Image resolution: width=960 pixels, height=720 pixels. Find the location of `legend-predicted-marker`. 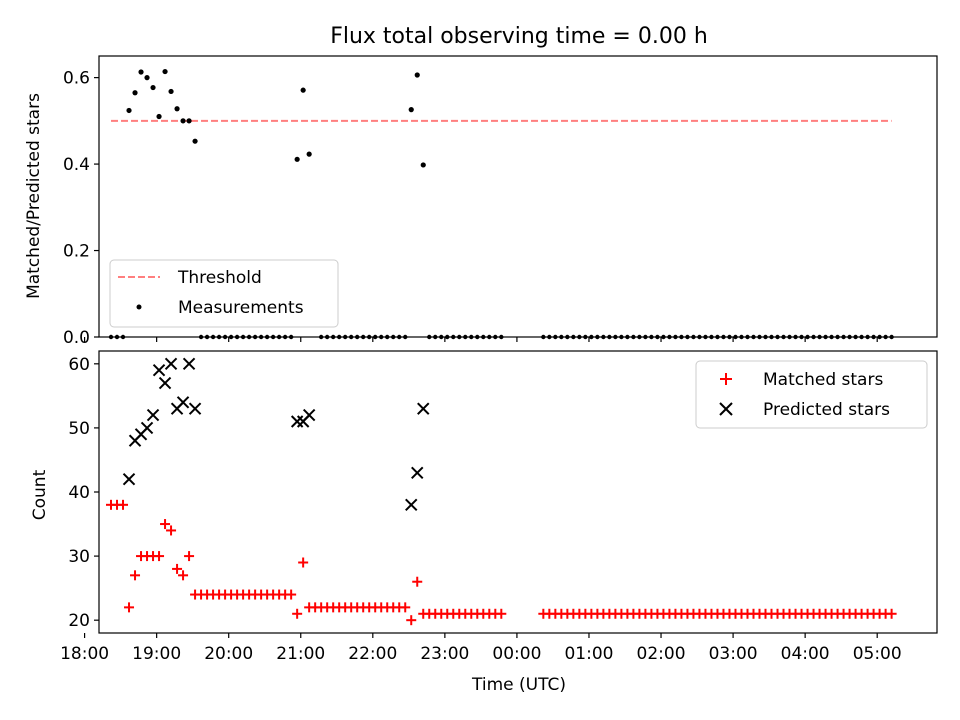

legend-predicted-marker is located at coordinates (726, 409).